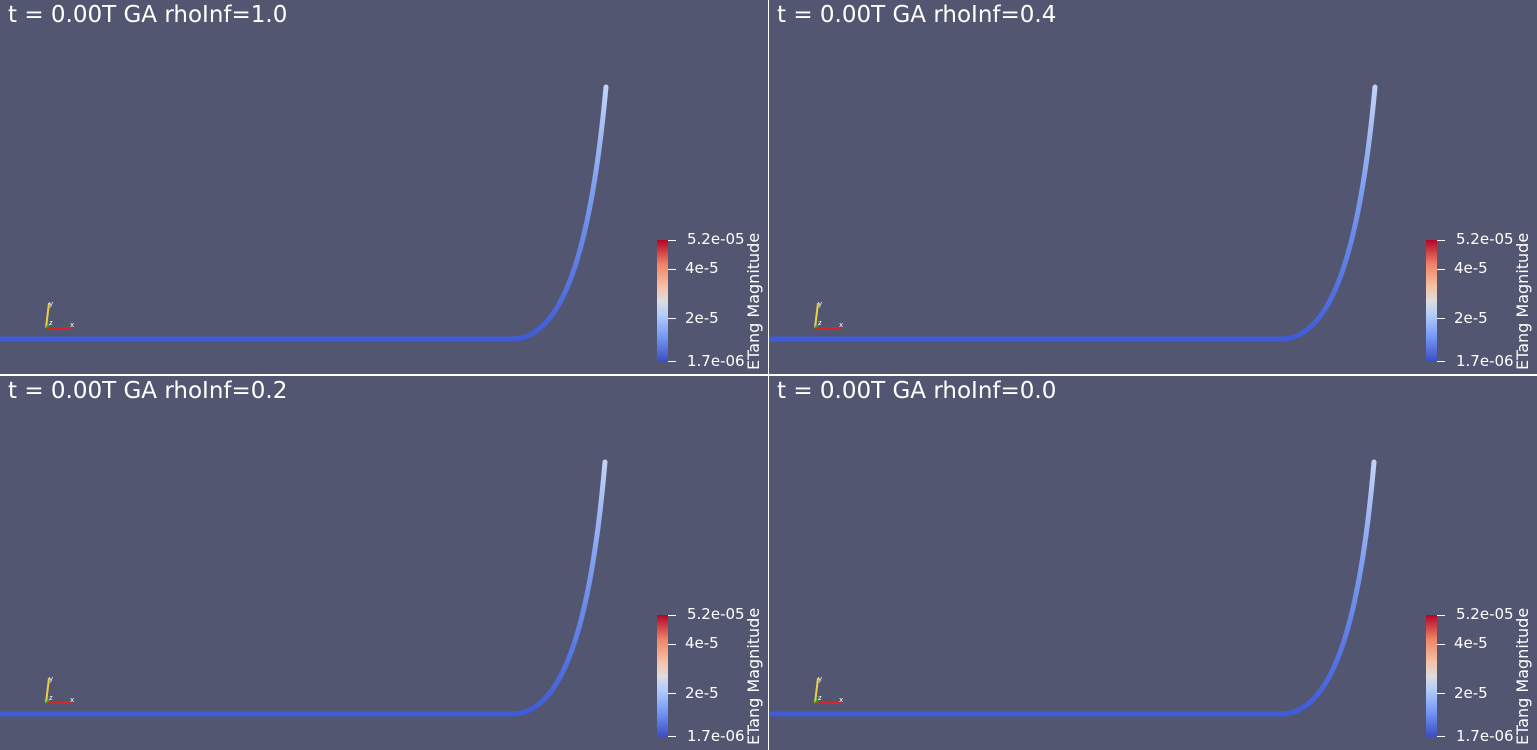 The height and width of the screenshot is (750, 1537). Describe the element at coordinates (148, 15) in the screenshot. I see `view-title: t = 0.00T GA rhoInf=1.0` at that location.